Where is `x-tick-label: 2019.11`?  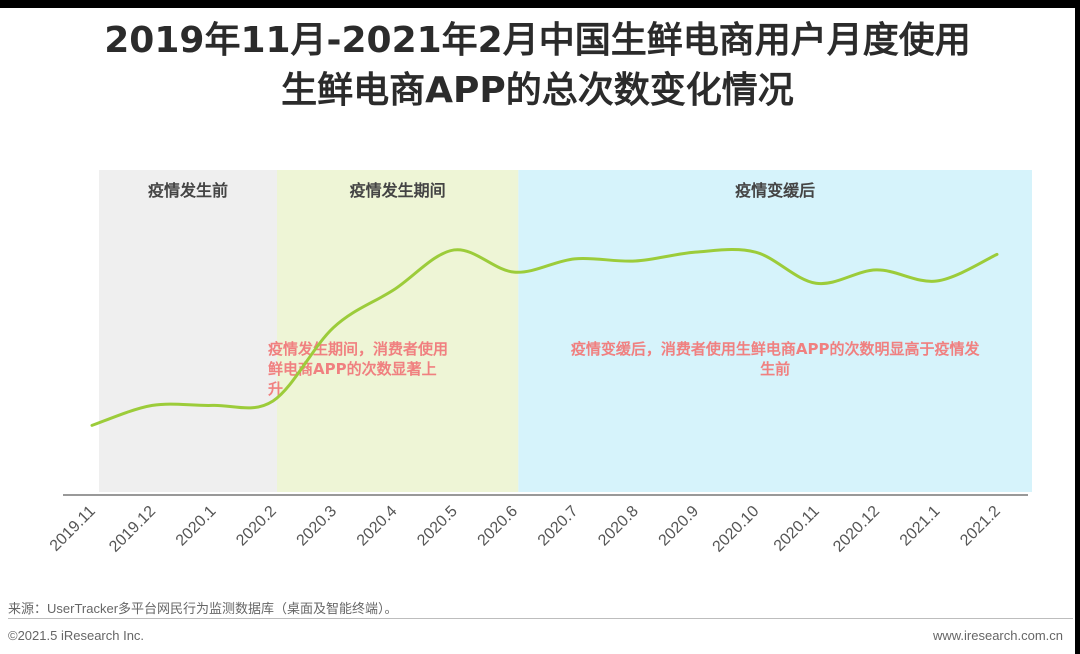
x-tick-label: 2019.11 is located at coordinates (73, 529).